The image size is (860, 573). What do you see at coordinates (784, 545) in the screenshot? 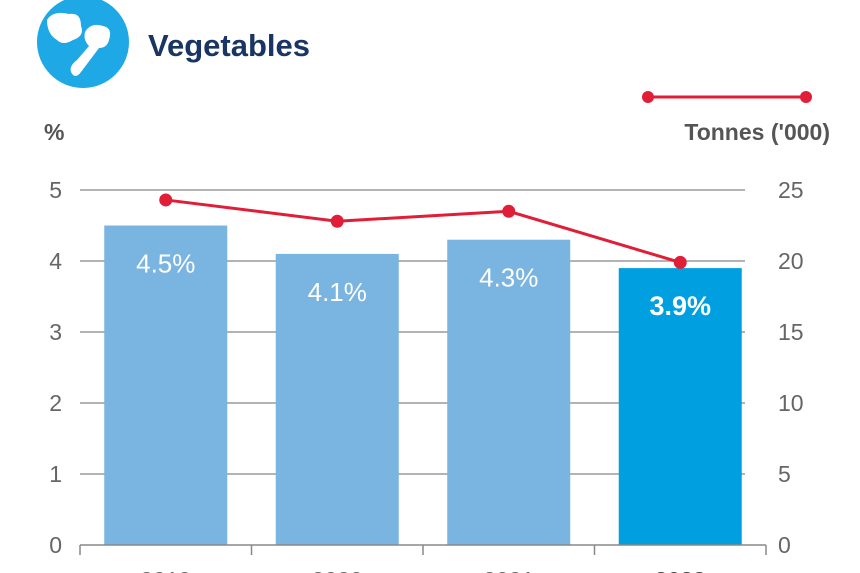
I see `y-right-tick: 0` at bounding box center [784, 545].